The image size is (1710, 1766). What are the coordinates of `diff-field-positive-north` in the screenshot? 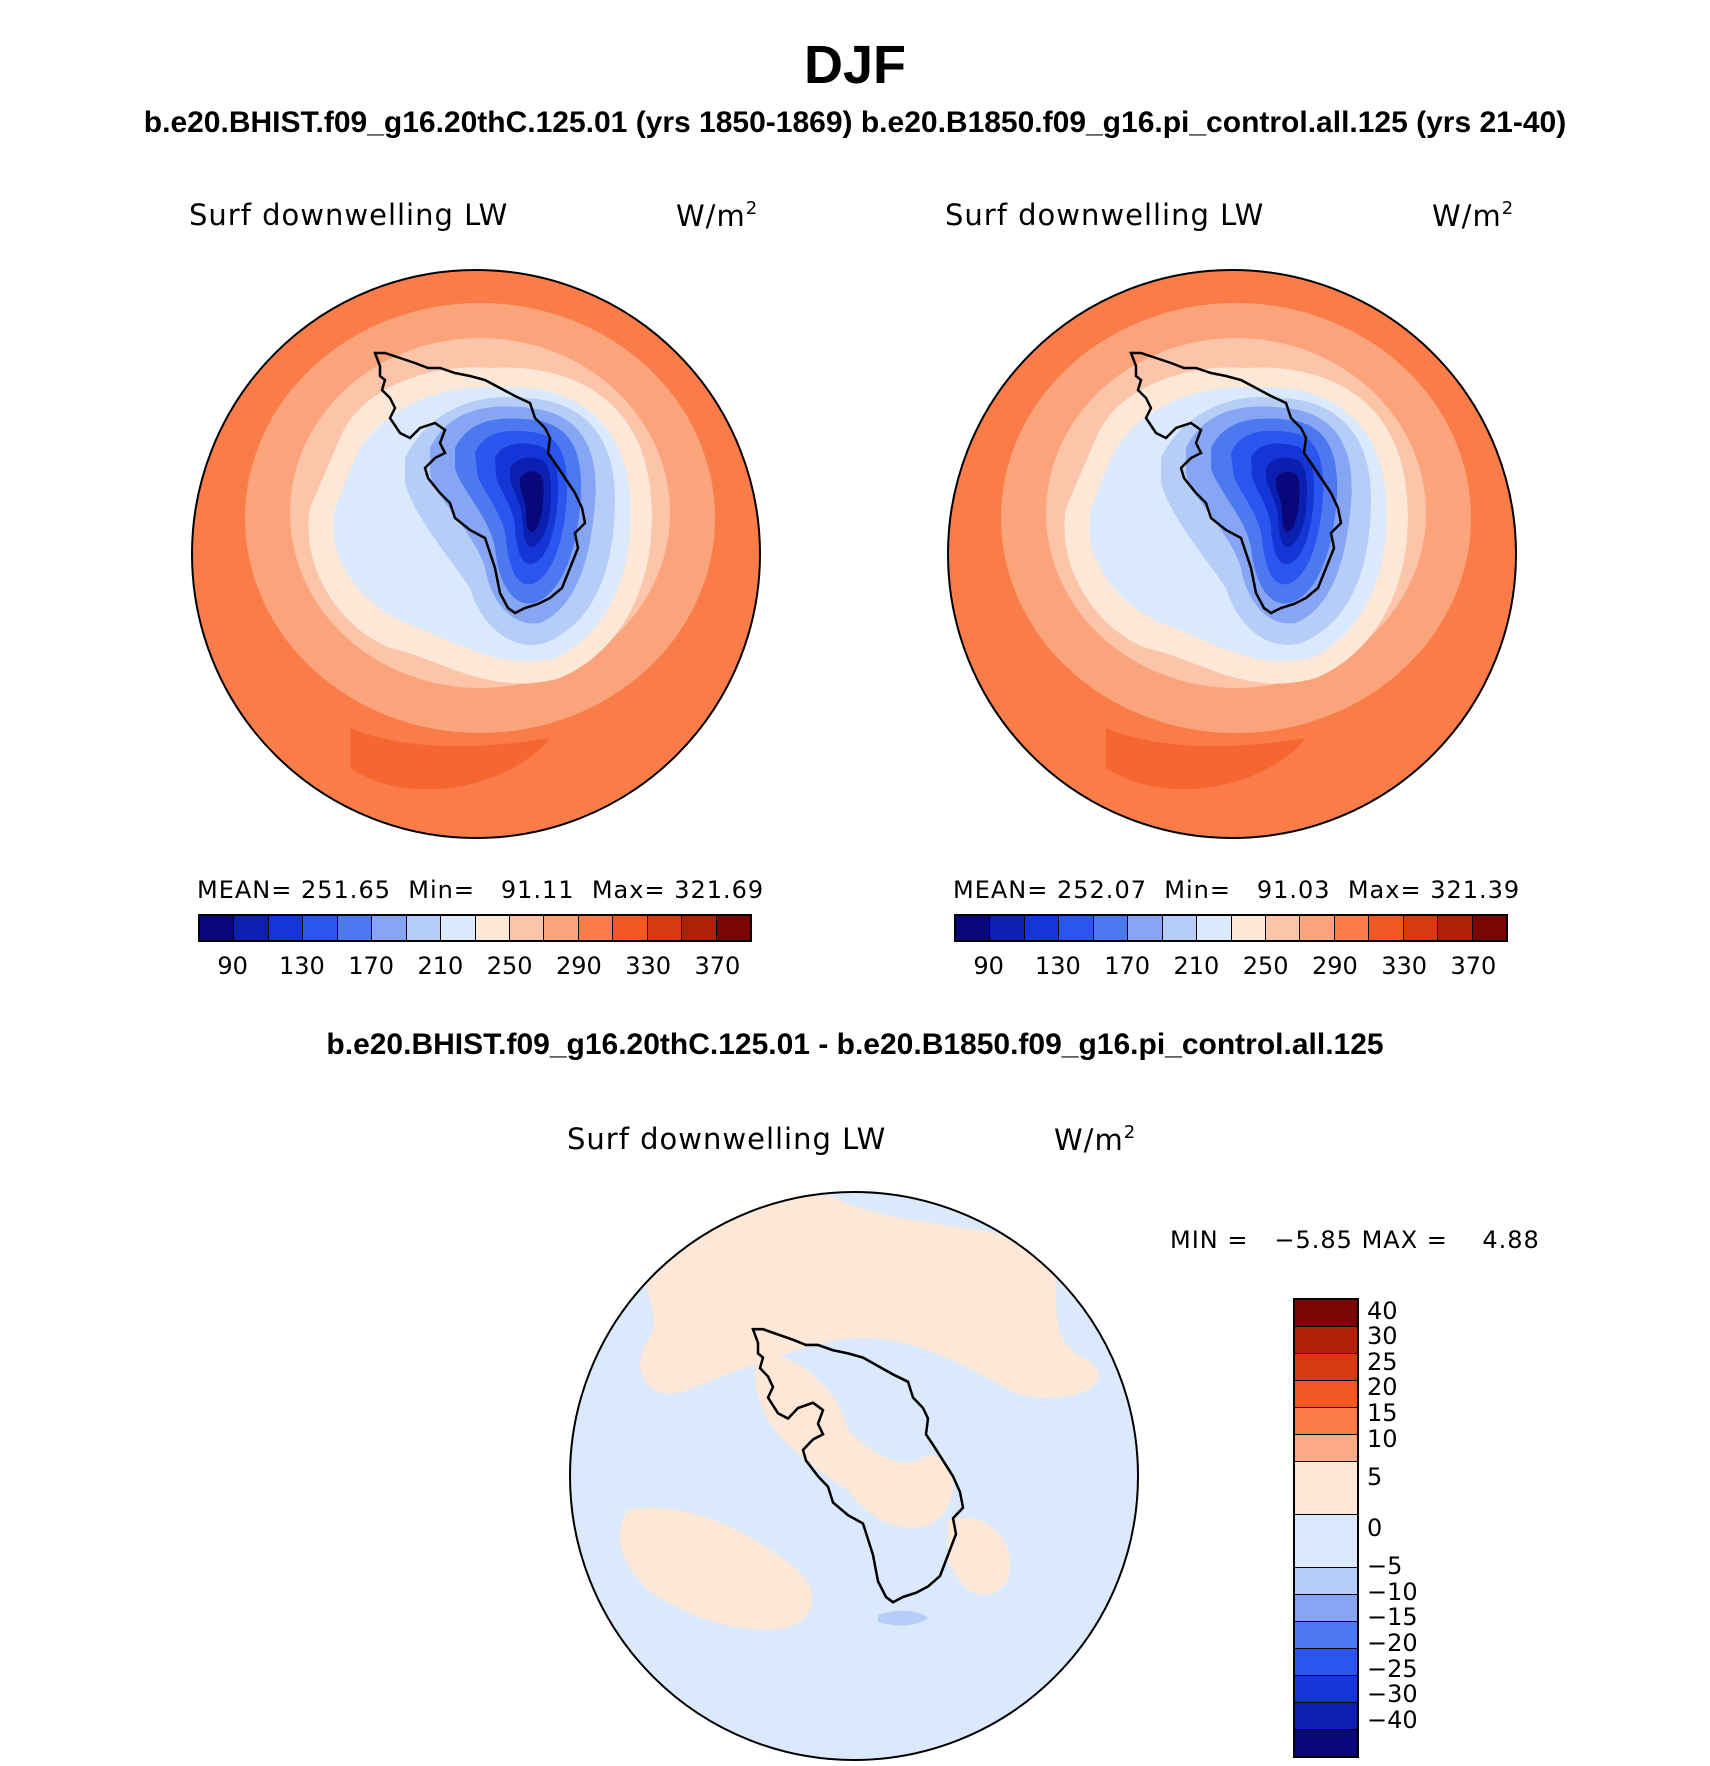 It's located at (863, 1297).